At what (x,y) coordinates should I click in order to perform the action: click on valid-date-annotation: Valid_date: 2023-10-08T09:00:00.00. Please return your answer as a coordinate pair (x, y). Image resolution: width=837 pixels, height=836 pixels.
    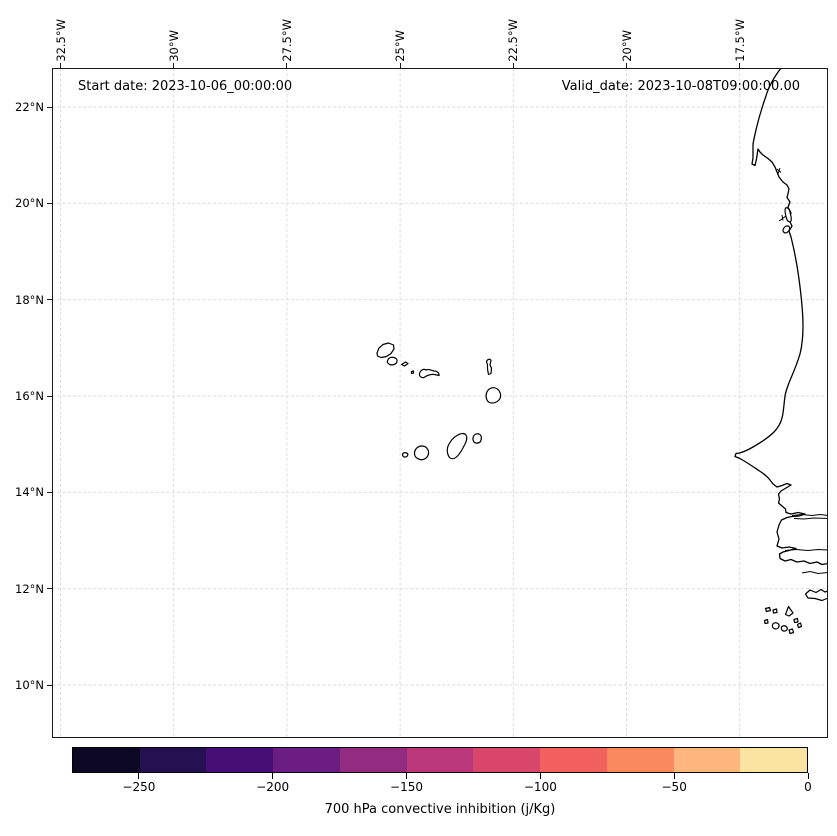
    Looking at the image, I should click on (680, 86).